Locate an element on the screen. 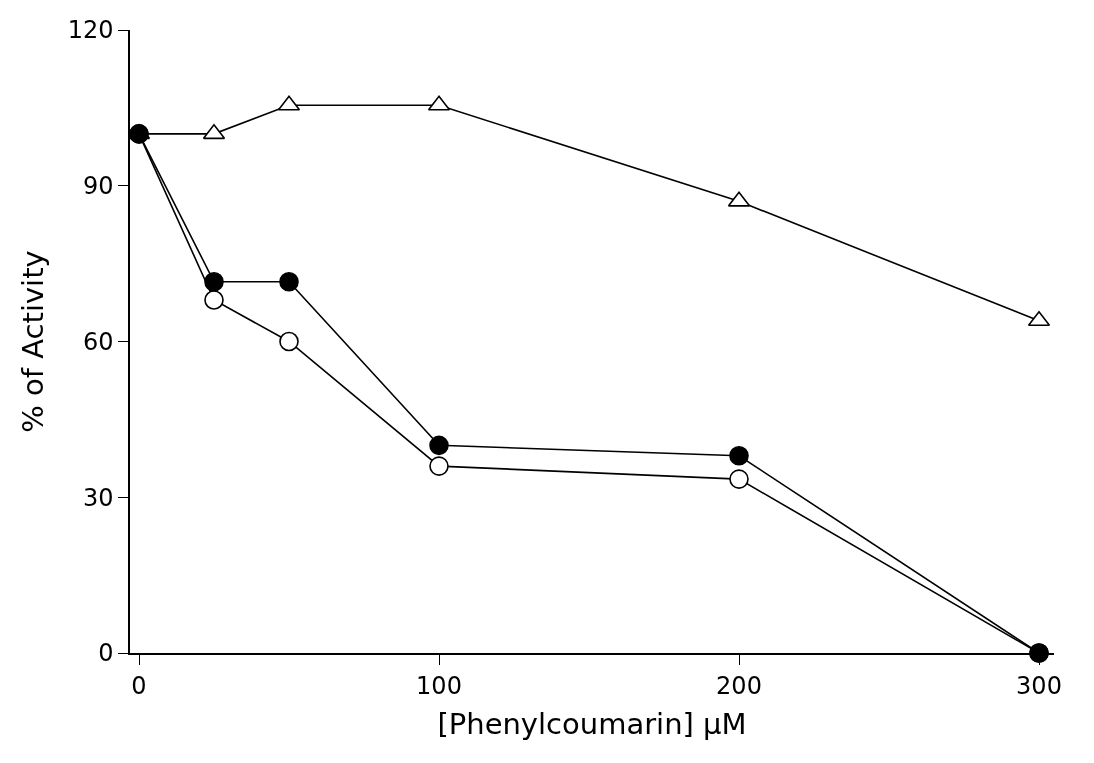  x-tick-label: 0 is located at coordinates (139, 685).